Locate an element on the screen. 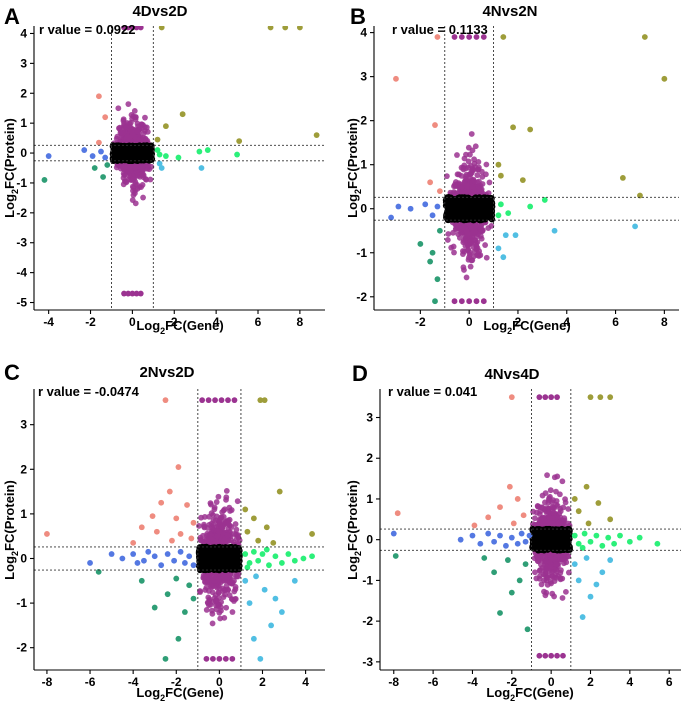  panel-a-r-value: r value = 0.0922 is located at coordinates (87, 29).